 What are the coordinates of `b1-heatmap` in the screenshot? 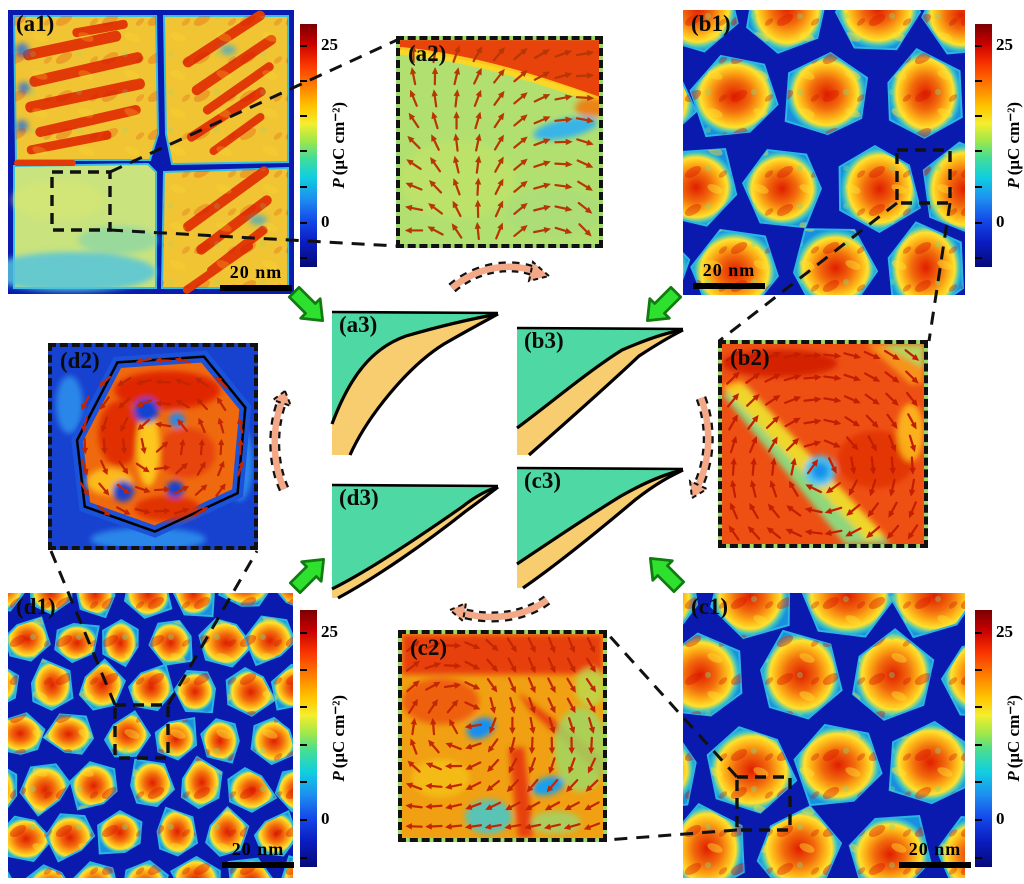 It's located at (824, 152).